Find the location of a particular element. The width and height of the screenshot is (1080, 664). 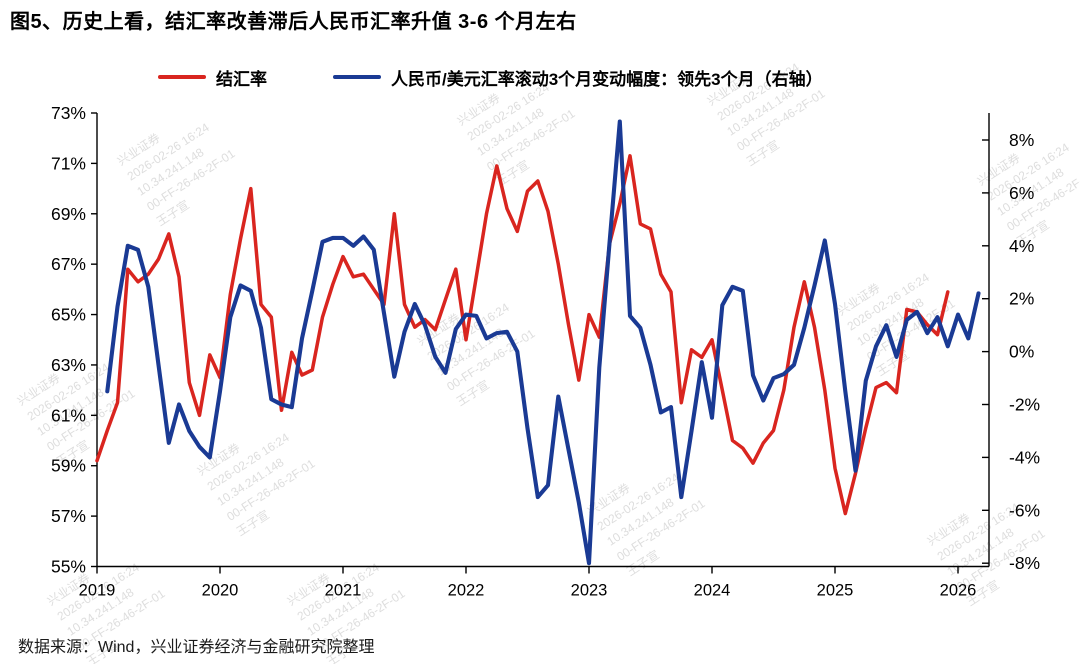

left-axis-tick-label: 55% is located at coordinates (68, 567).